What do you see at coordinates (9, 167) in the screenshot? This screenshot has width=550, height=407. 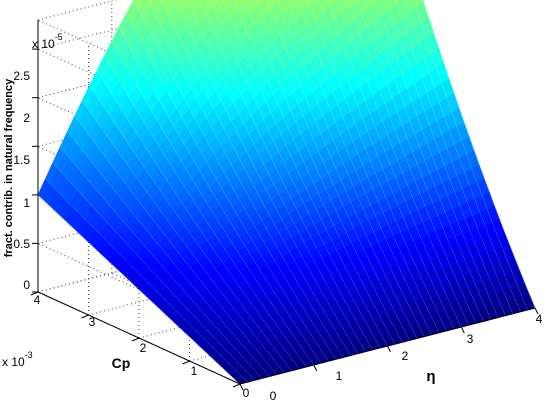 I see `z-axis-label: fract. contrib. in natural frequency` at bounding box center [9, 167].